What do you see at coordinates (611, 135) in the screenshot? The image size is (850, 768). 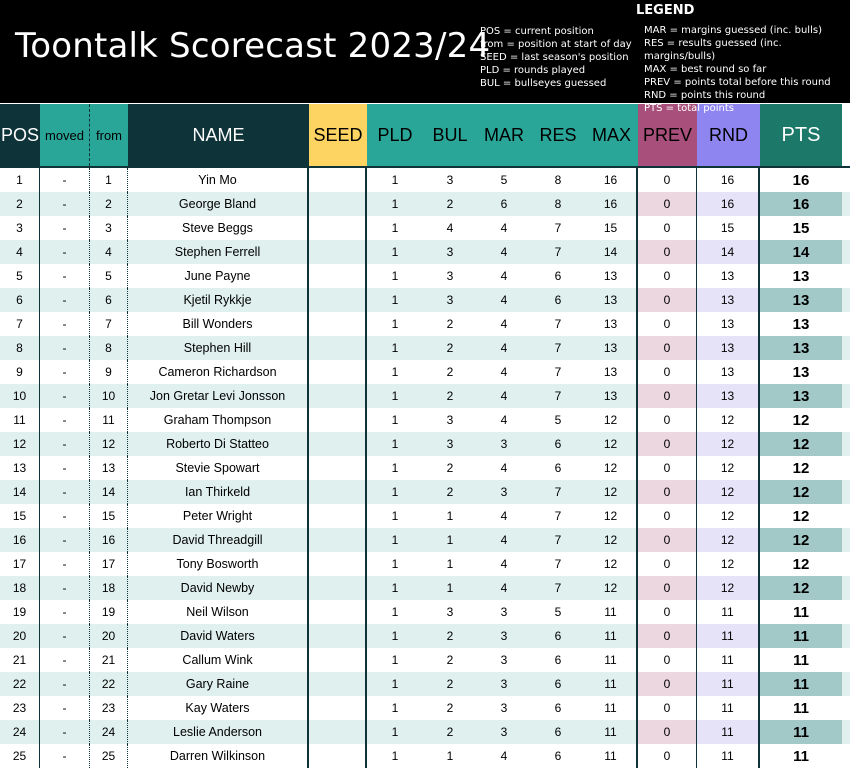 I see `col-header-max: MAX` at bounding box center [611, 135].